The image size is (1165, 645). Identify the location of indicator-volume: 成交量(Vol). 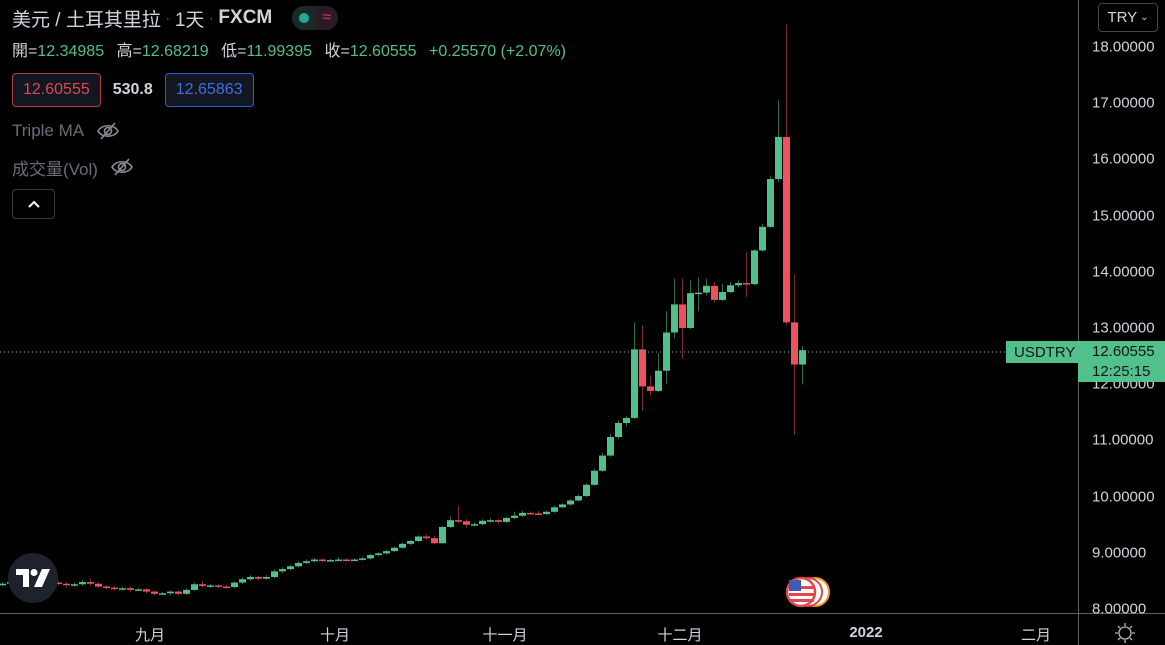
(293, 167).